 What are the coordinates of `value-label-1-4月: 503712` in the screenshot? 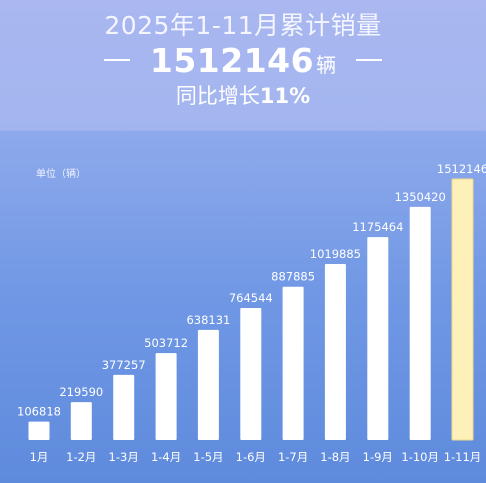 It's located at (166, 343).